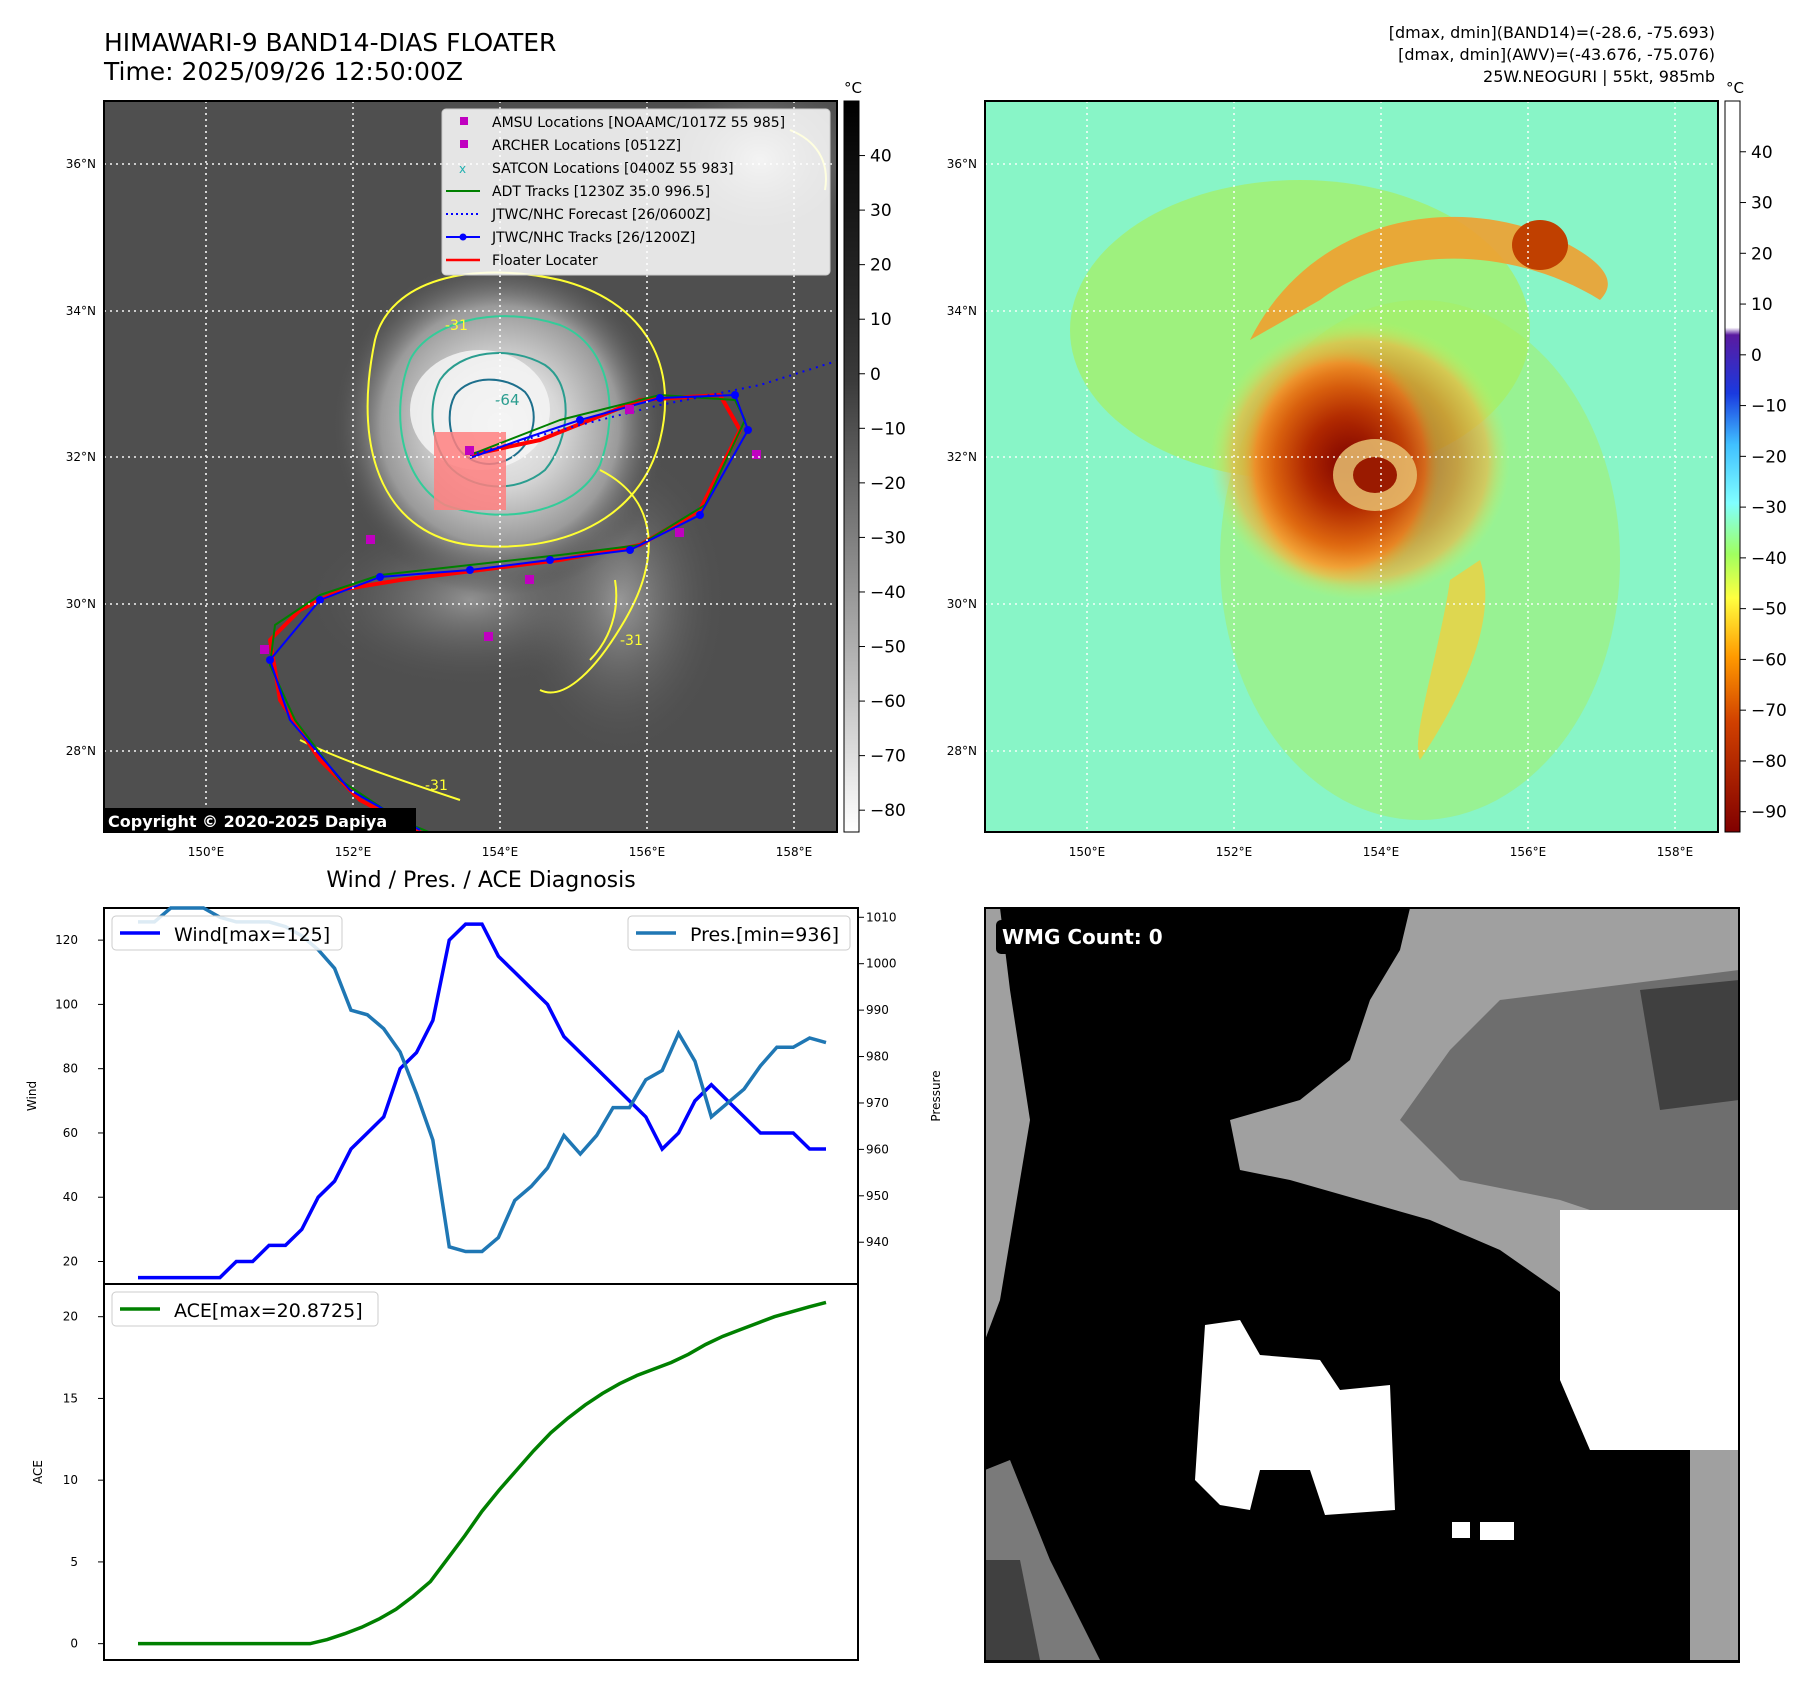 The height and width of the screenshot is (1690, 1797). I want to click on y2-tick-label: 1000, so click(881, 964).